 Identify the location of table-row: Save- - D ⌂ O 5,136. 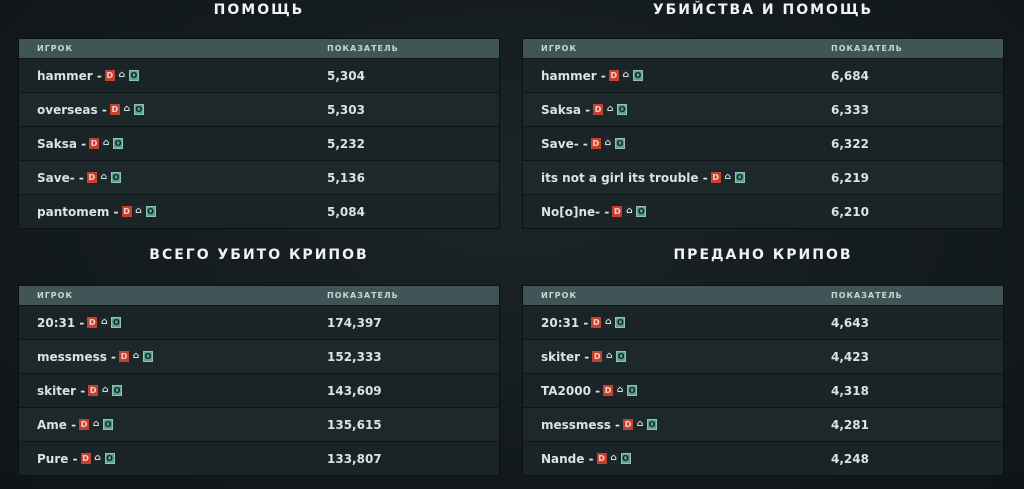
(259, 177).